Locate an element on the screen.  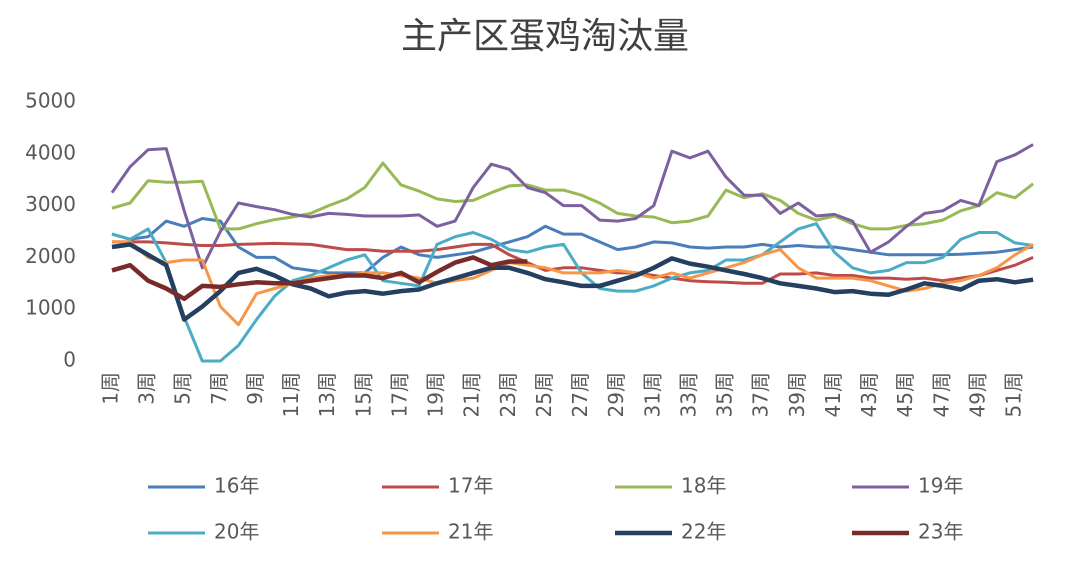
y-tick-label: 3000 is located at coordinates (50, 204).